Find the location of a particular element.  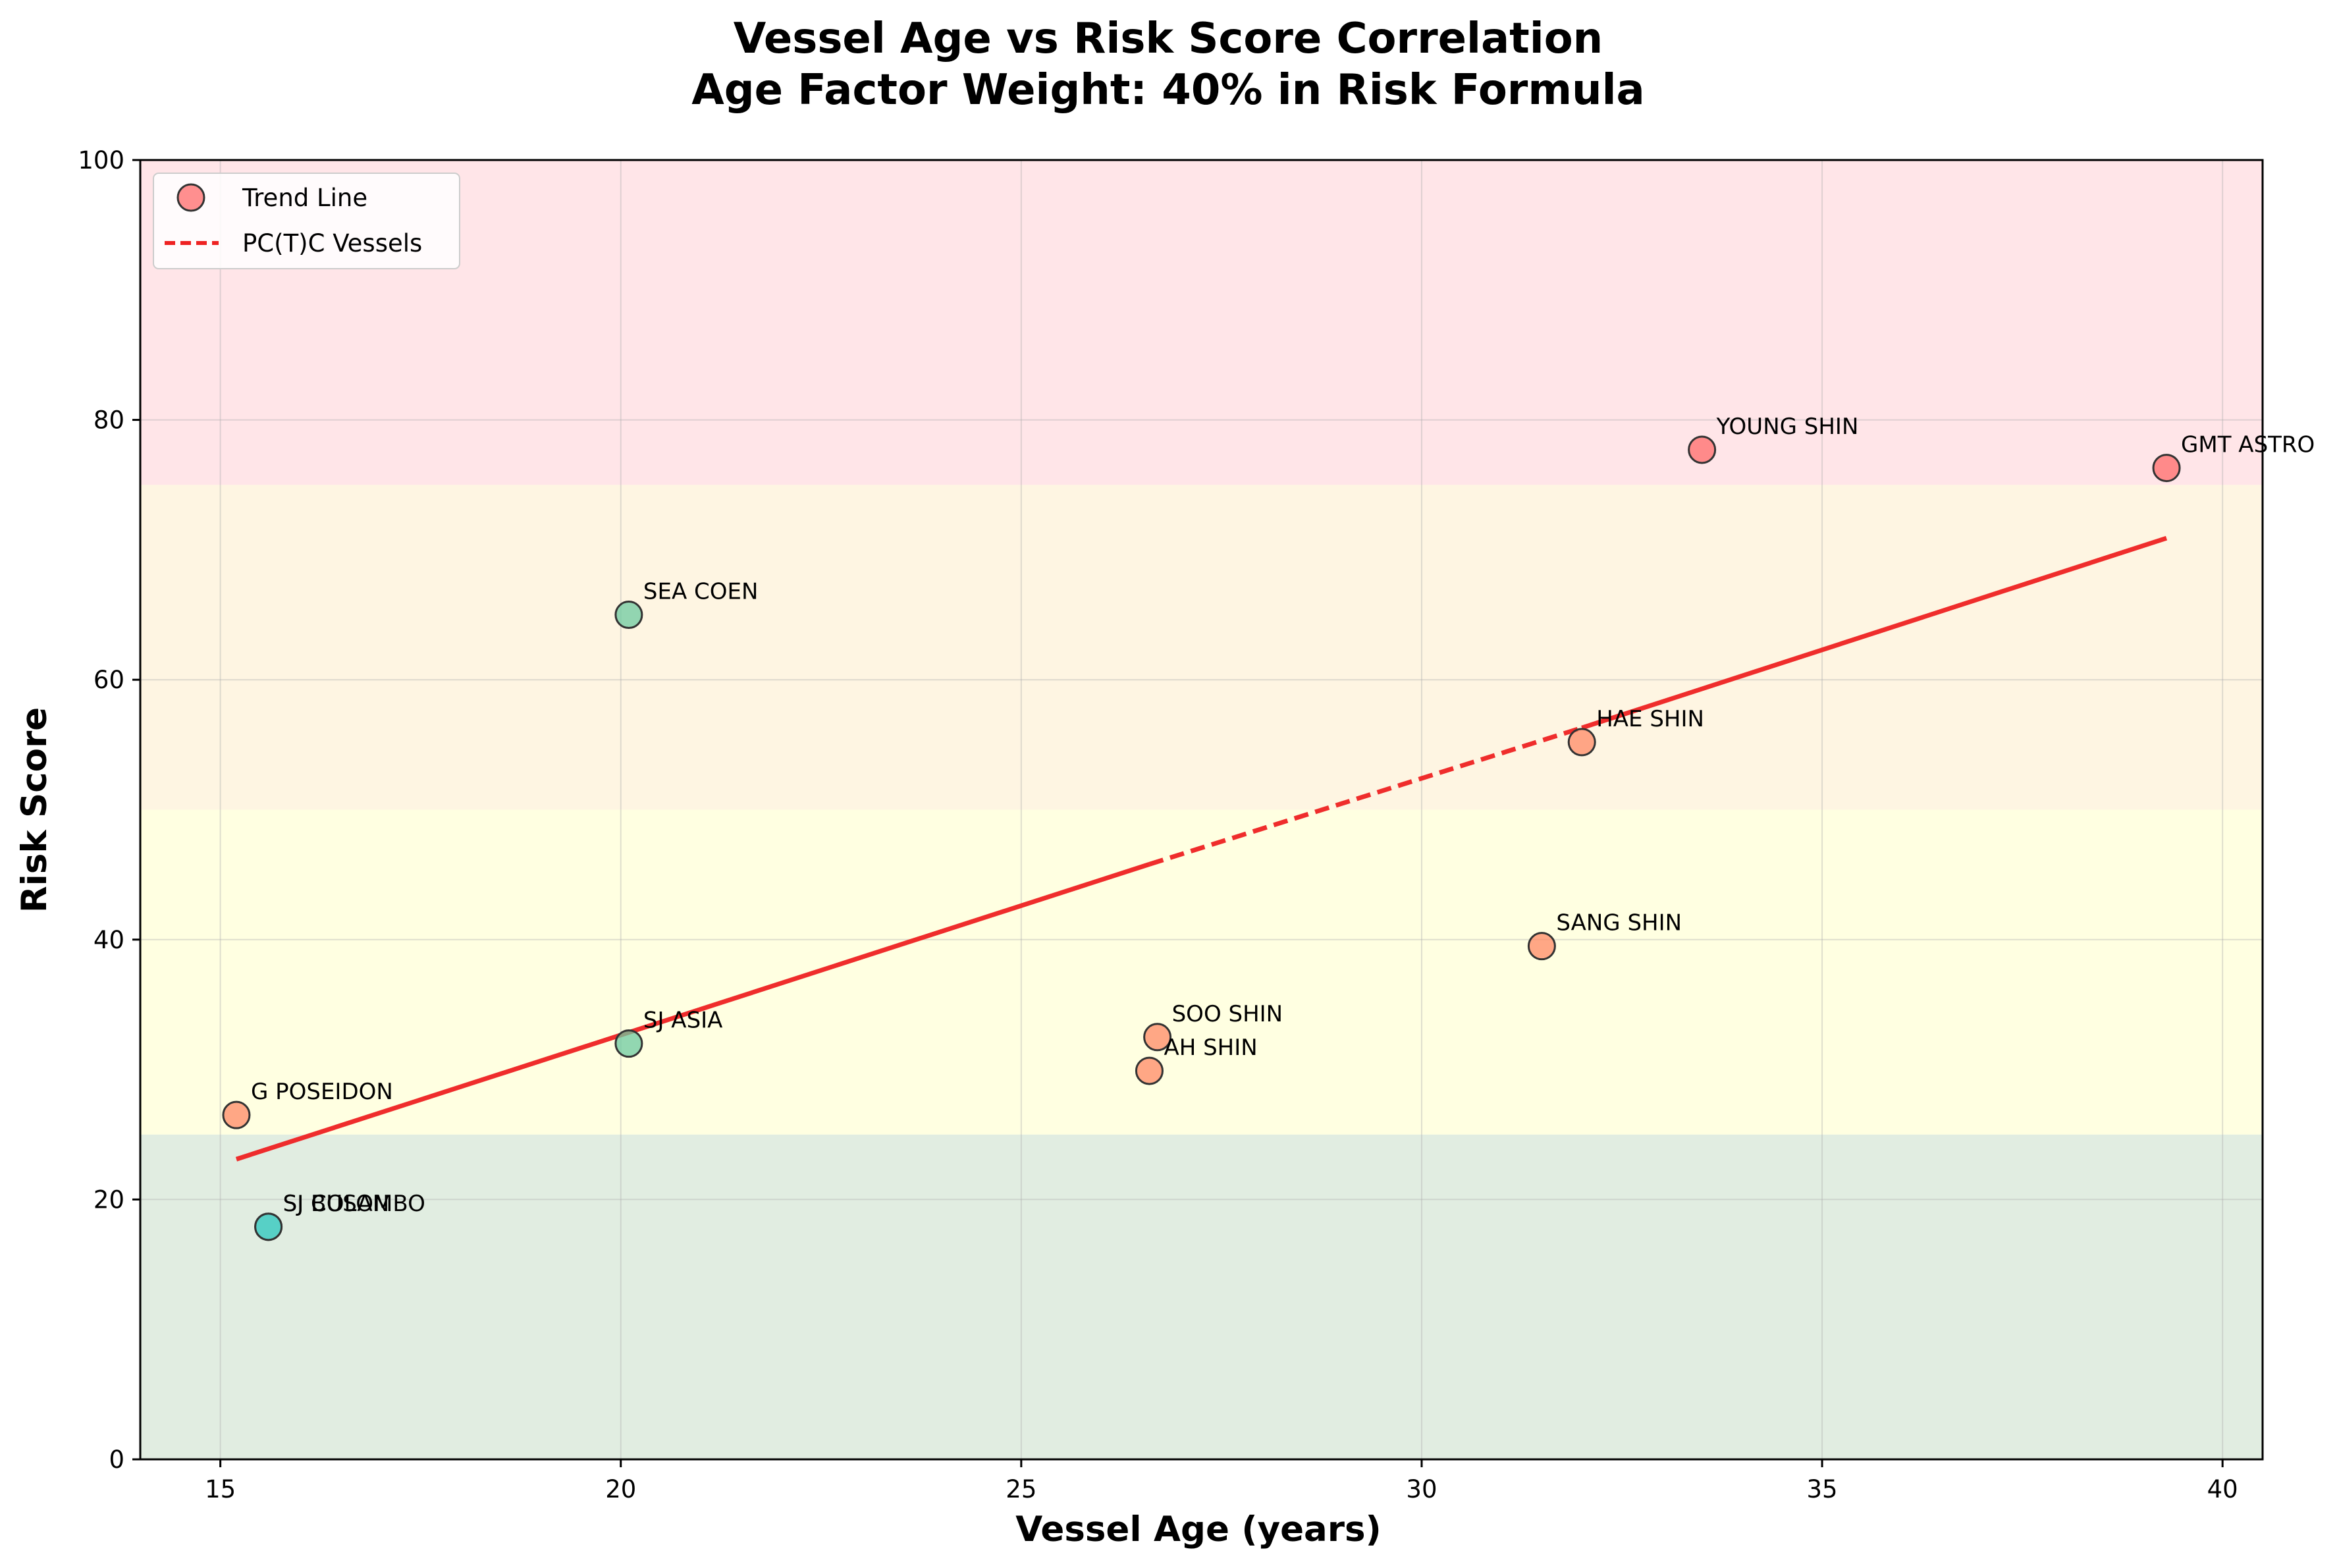

x-tick-label: 35 is located at coordinates (1823, 1489).